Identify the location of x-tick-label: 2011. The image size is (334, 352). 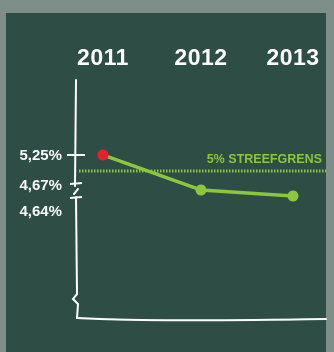
(103, 57).